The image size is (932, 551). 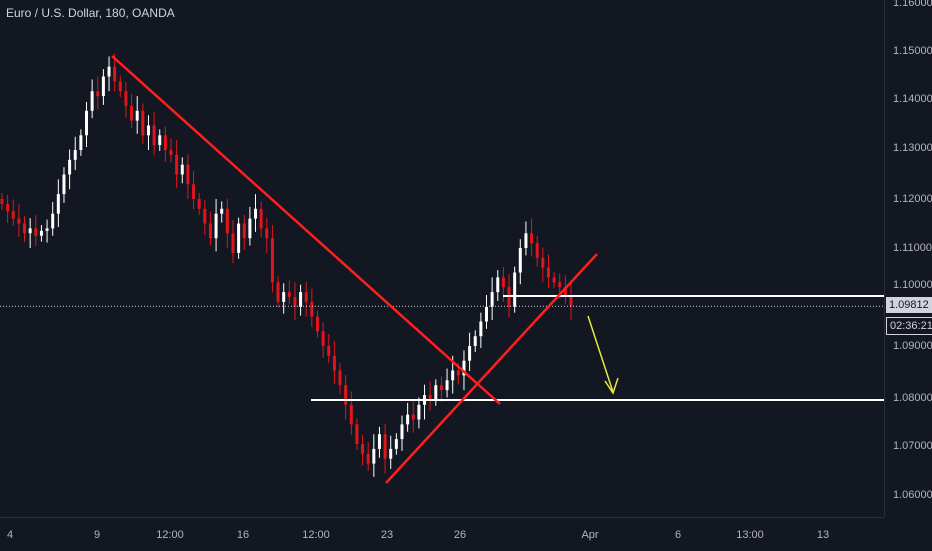 What do you see at coordinates (909, 305) in the screenshot?
I see `current-price-label: 1.09812` at bounding box center [909, 305].